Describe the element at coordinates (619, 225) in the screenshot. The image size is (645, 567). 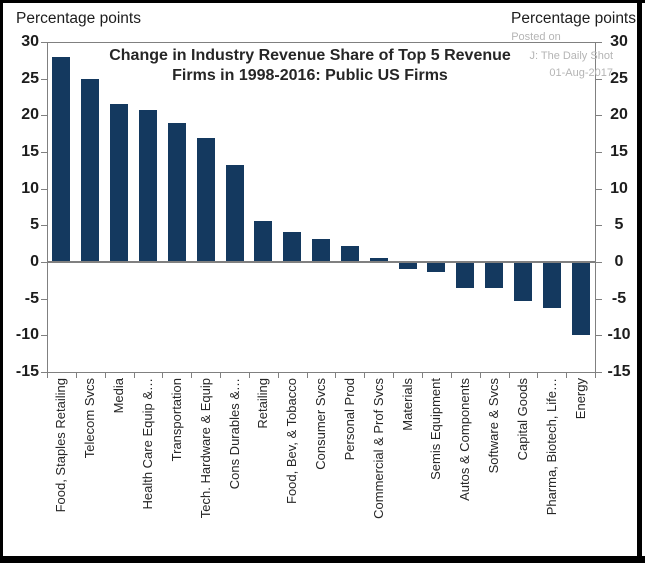
I see `y-tick-label-right: 5` at that location.